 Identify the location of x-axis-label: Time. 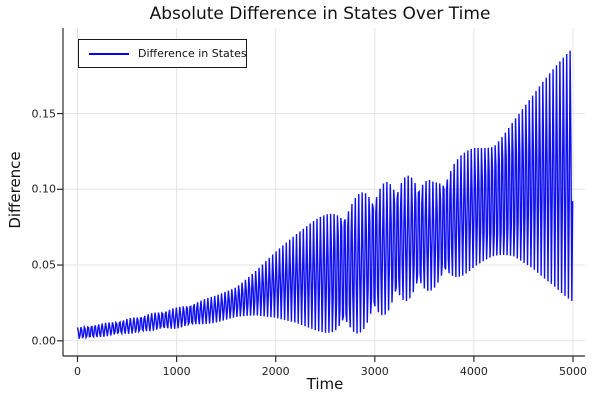
(325, 384).